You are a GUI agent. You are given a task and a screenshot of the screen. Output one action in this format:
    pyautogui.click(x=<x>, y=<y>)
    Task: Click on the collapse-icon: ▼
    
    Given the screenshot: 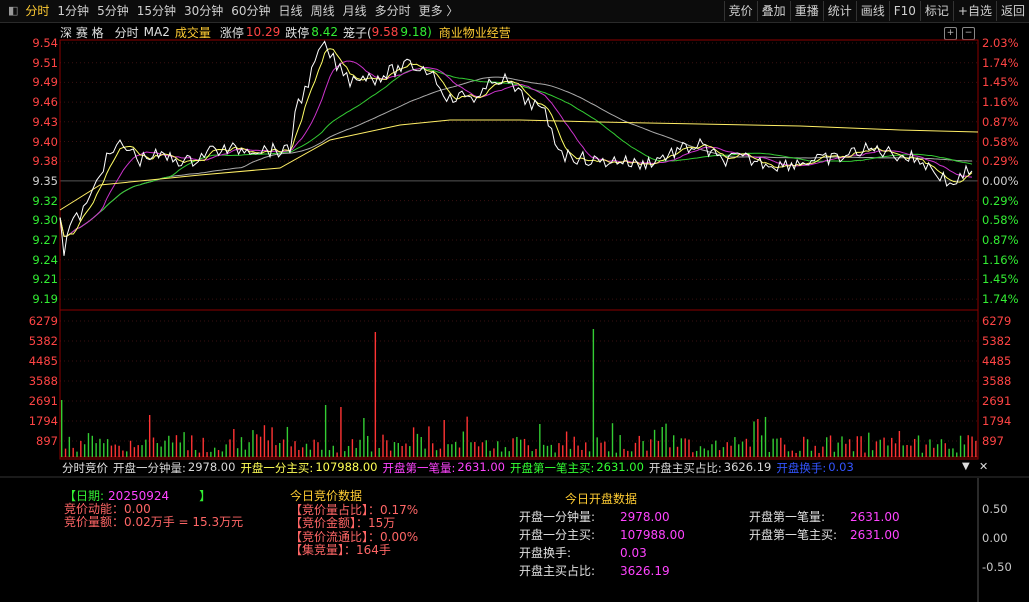 What is the action you would take?
    pyautogui.click(x=966, y=466)
    